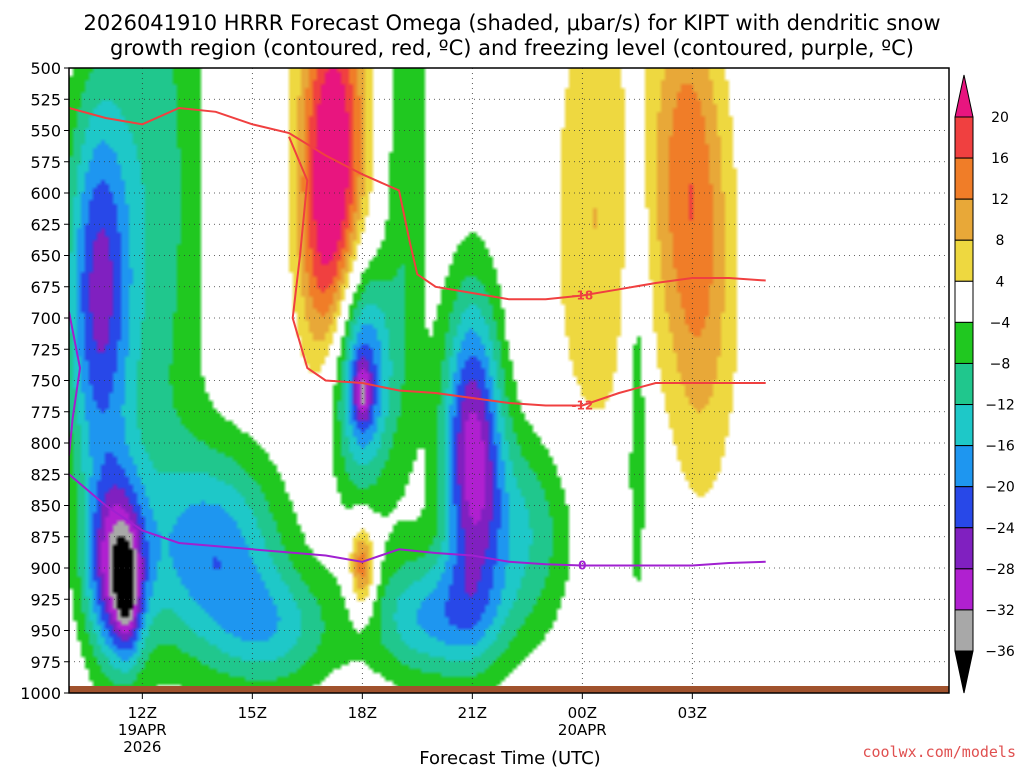 The image size is (1024, 768). Describe the element at coordinates (45, 68) in the screenshot. I see `y-tick-label: 500` at that location.